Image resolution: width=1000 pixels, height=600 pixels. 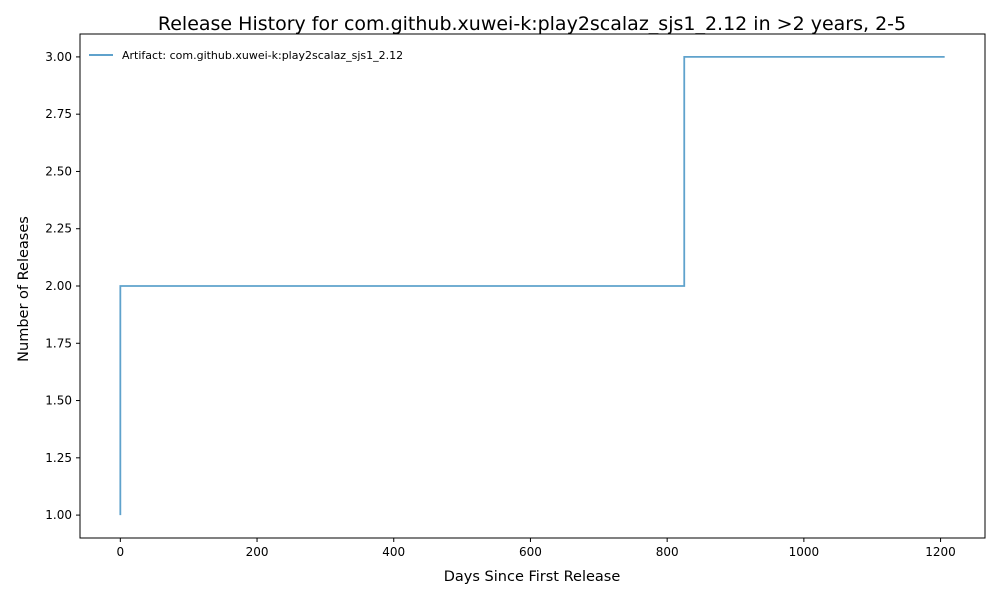 I want to click on y-tick-label: 2.50, so click(x=58, y=171).